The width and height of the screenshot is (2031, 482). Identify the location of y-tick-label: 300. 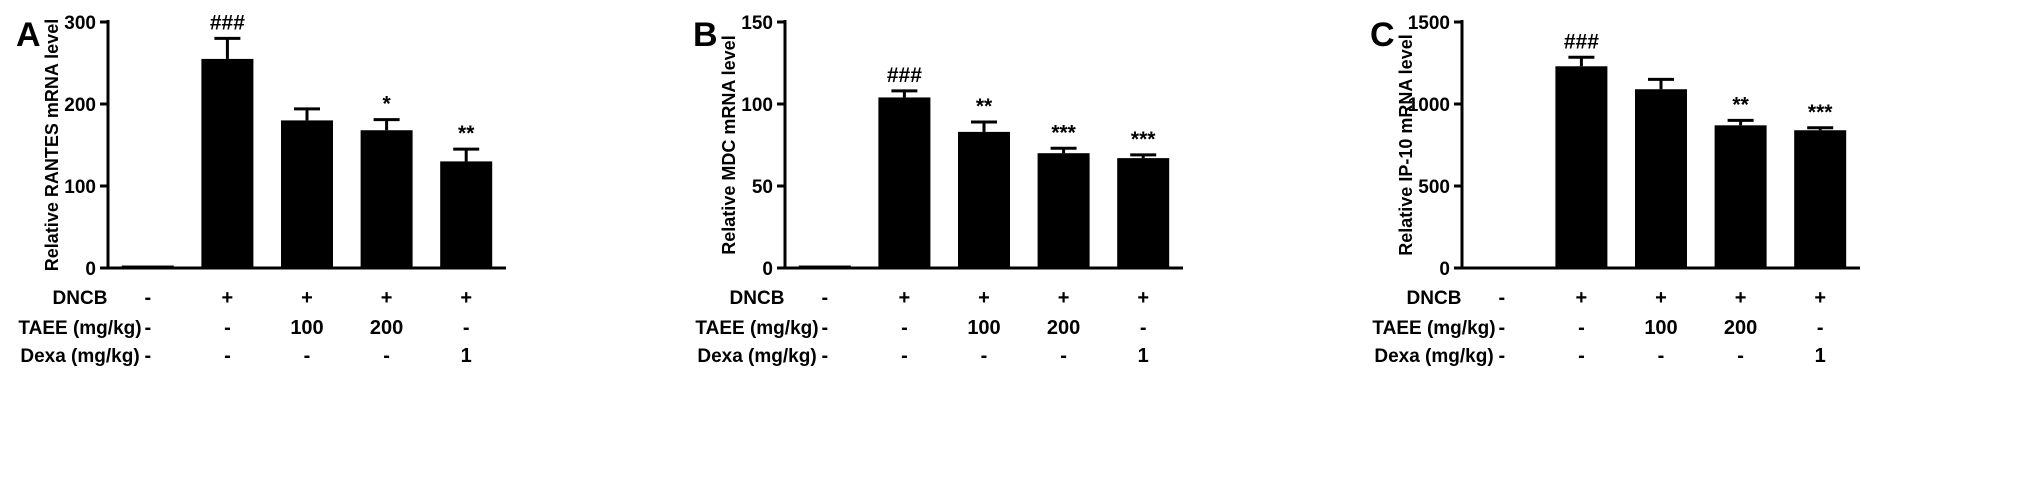
(80, 23).